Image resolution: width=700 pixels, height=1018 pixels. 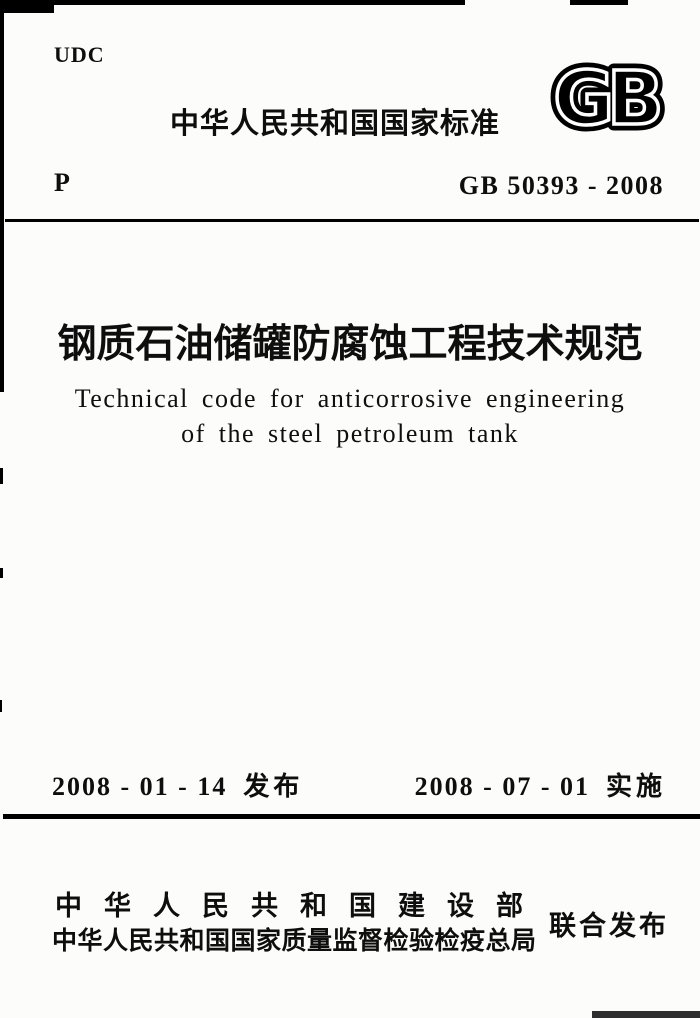 I want to click on gb-standard-logo: GB GB, so click(x=605, y=99).